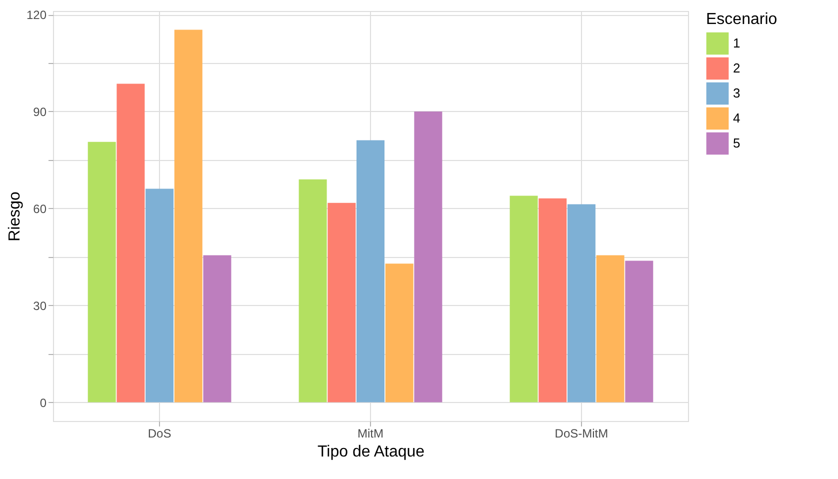 The height and width of the screenshot is (479, 838). Describe the element at coordinates (36, 15) in the screenshot. I see `y-tick-label: 120` at that location.